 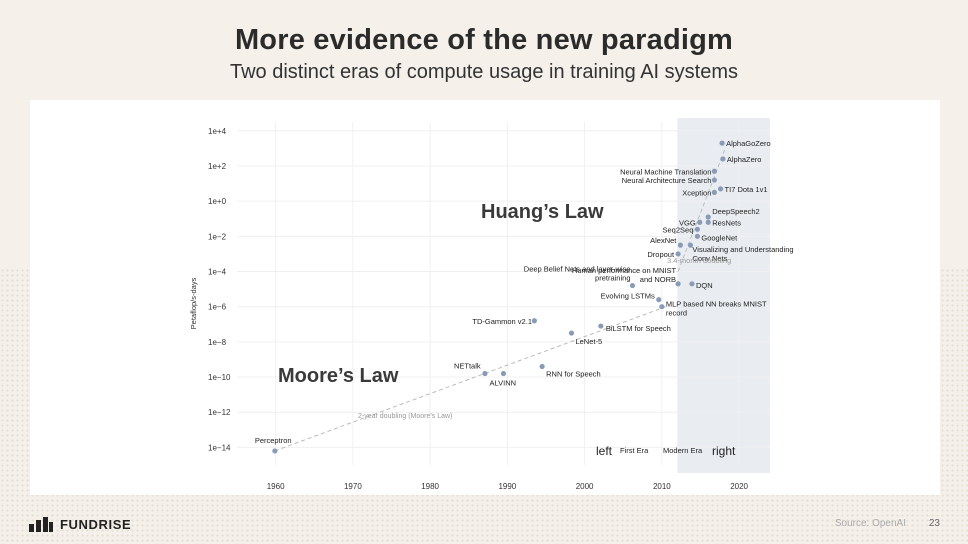 What do you see at coordinates (219, 377) in the screenshot?
I see `y-tick-label: 1e−10` at bounding box center [219, 377].